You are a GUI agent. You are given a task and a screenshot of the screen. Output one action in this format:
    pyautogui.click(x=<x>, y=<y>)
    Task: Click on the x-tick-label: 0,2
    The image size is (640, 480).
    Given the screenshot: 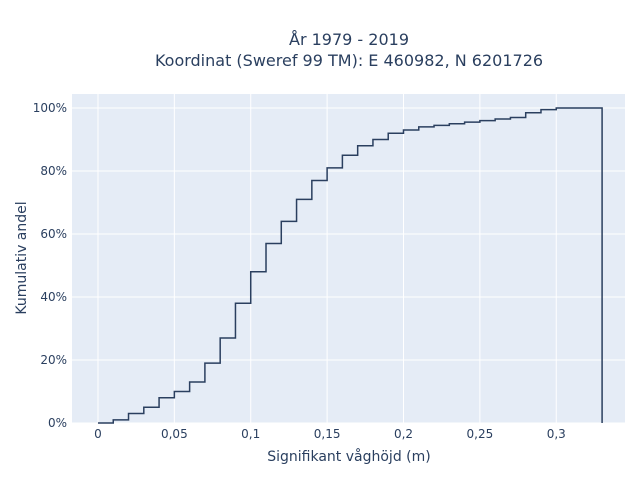 What is the action you would take?
    pyautogui.click(x=403, y=434)
    